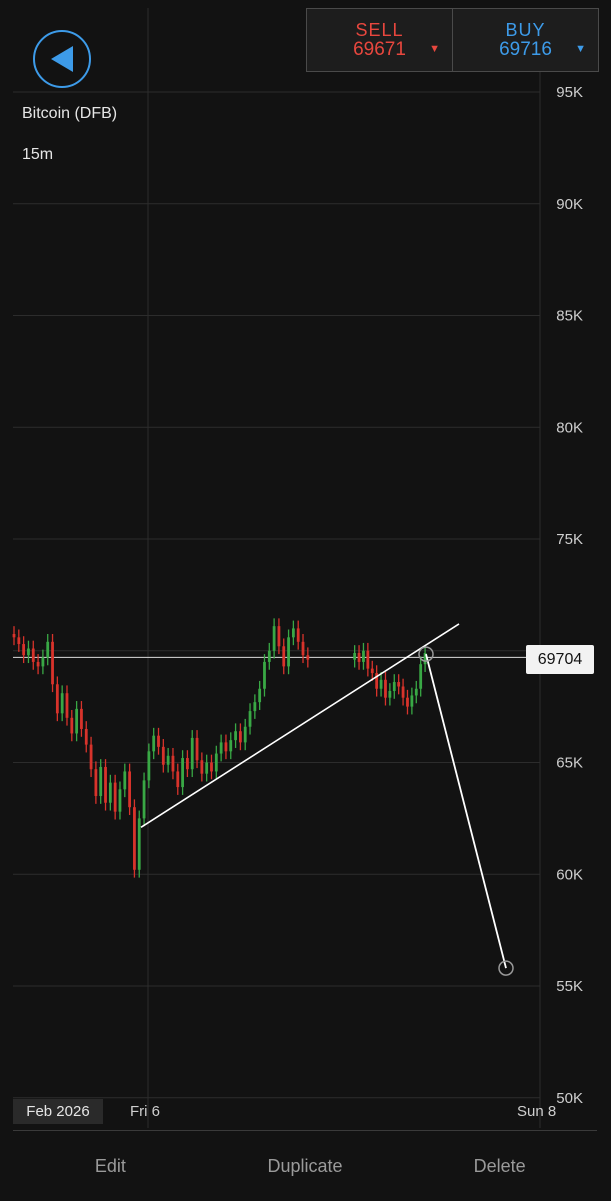 The height and width of the screenshot is (1201, 611). I want to click on quote-panel: SELL 69671 ▼ BUY 69716 ▼, so click(452, 40).